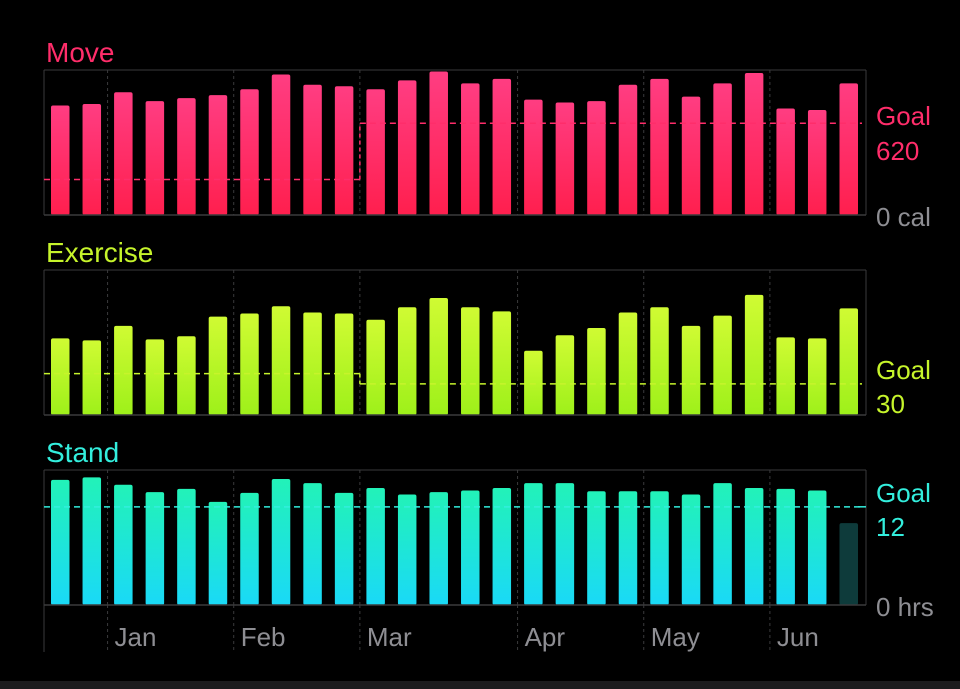 The width and height of the screenshot is (960, 689). What do you see at coordinates (389, 637) in the screenshot?
I see `month-label: Mar` at bounding box center [389, 637].